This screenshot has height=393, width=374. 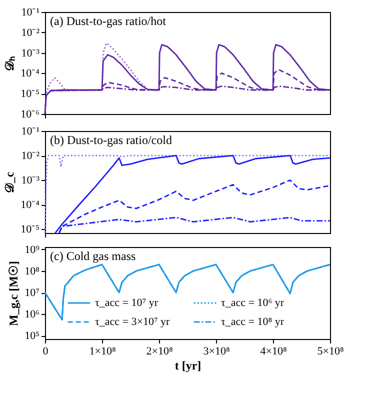 I want to click on y-tick-label: 10⁵, so click(x=32, y=336).